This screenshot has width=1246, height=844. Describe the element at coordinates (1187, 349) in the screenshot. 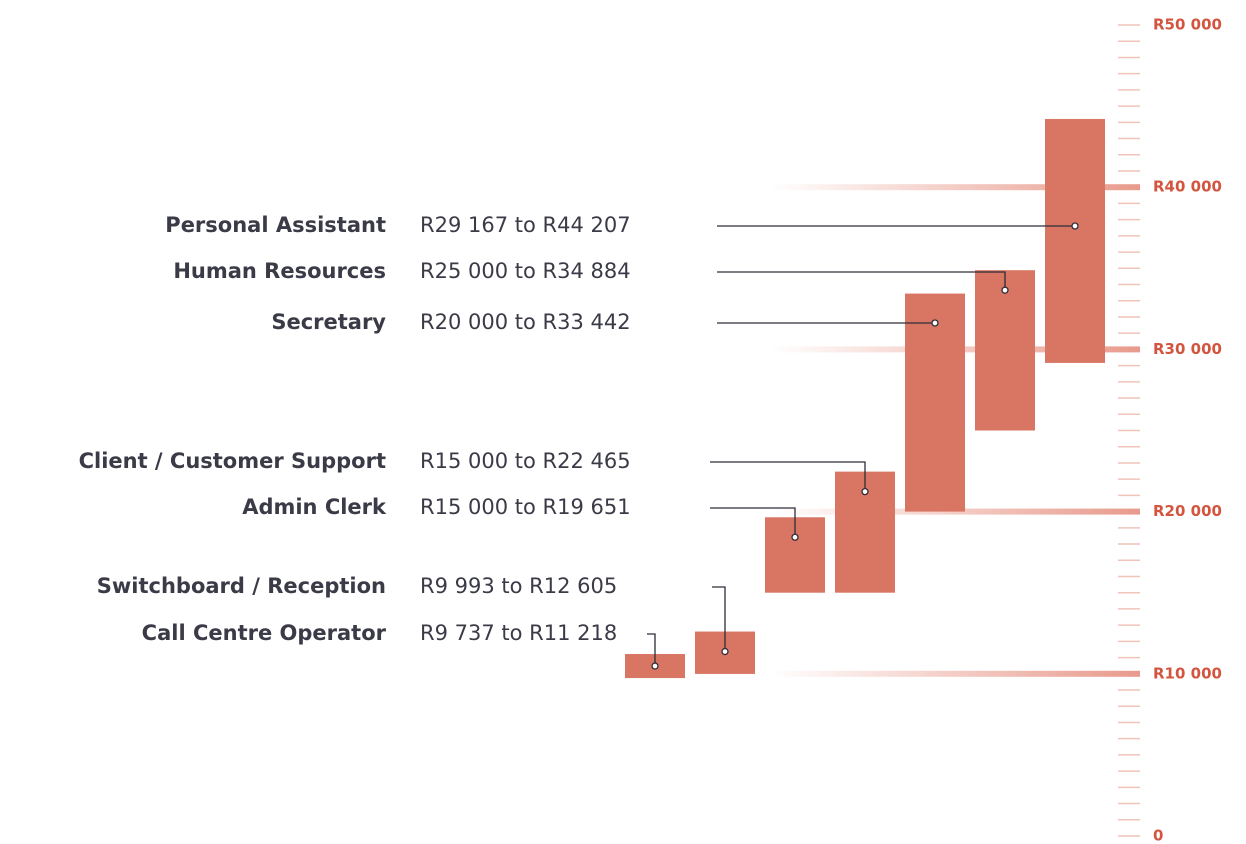

I see `y-tick-label: R30 000` at that location.